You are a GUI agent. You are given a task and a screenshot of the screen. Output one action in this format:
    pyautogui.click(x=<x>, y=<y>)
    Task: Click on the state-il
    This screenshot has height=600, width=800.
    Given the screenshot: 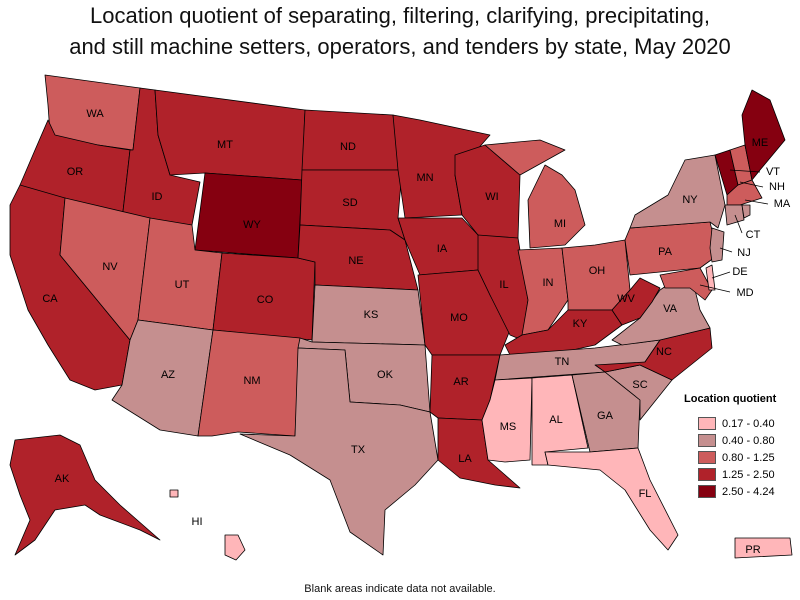 What is the action you would take?
    pyautogui.click(x=503, y=287)
    